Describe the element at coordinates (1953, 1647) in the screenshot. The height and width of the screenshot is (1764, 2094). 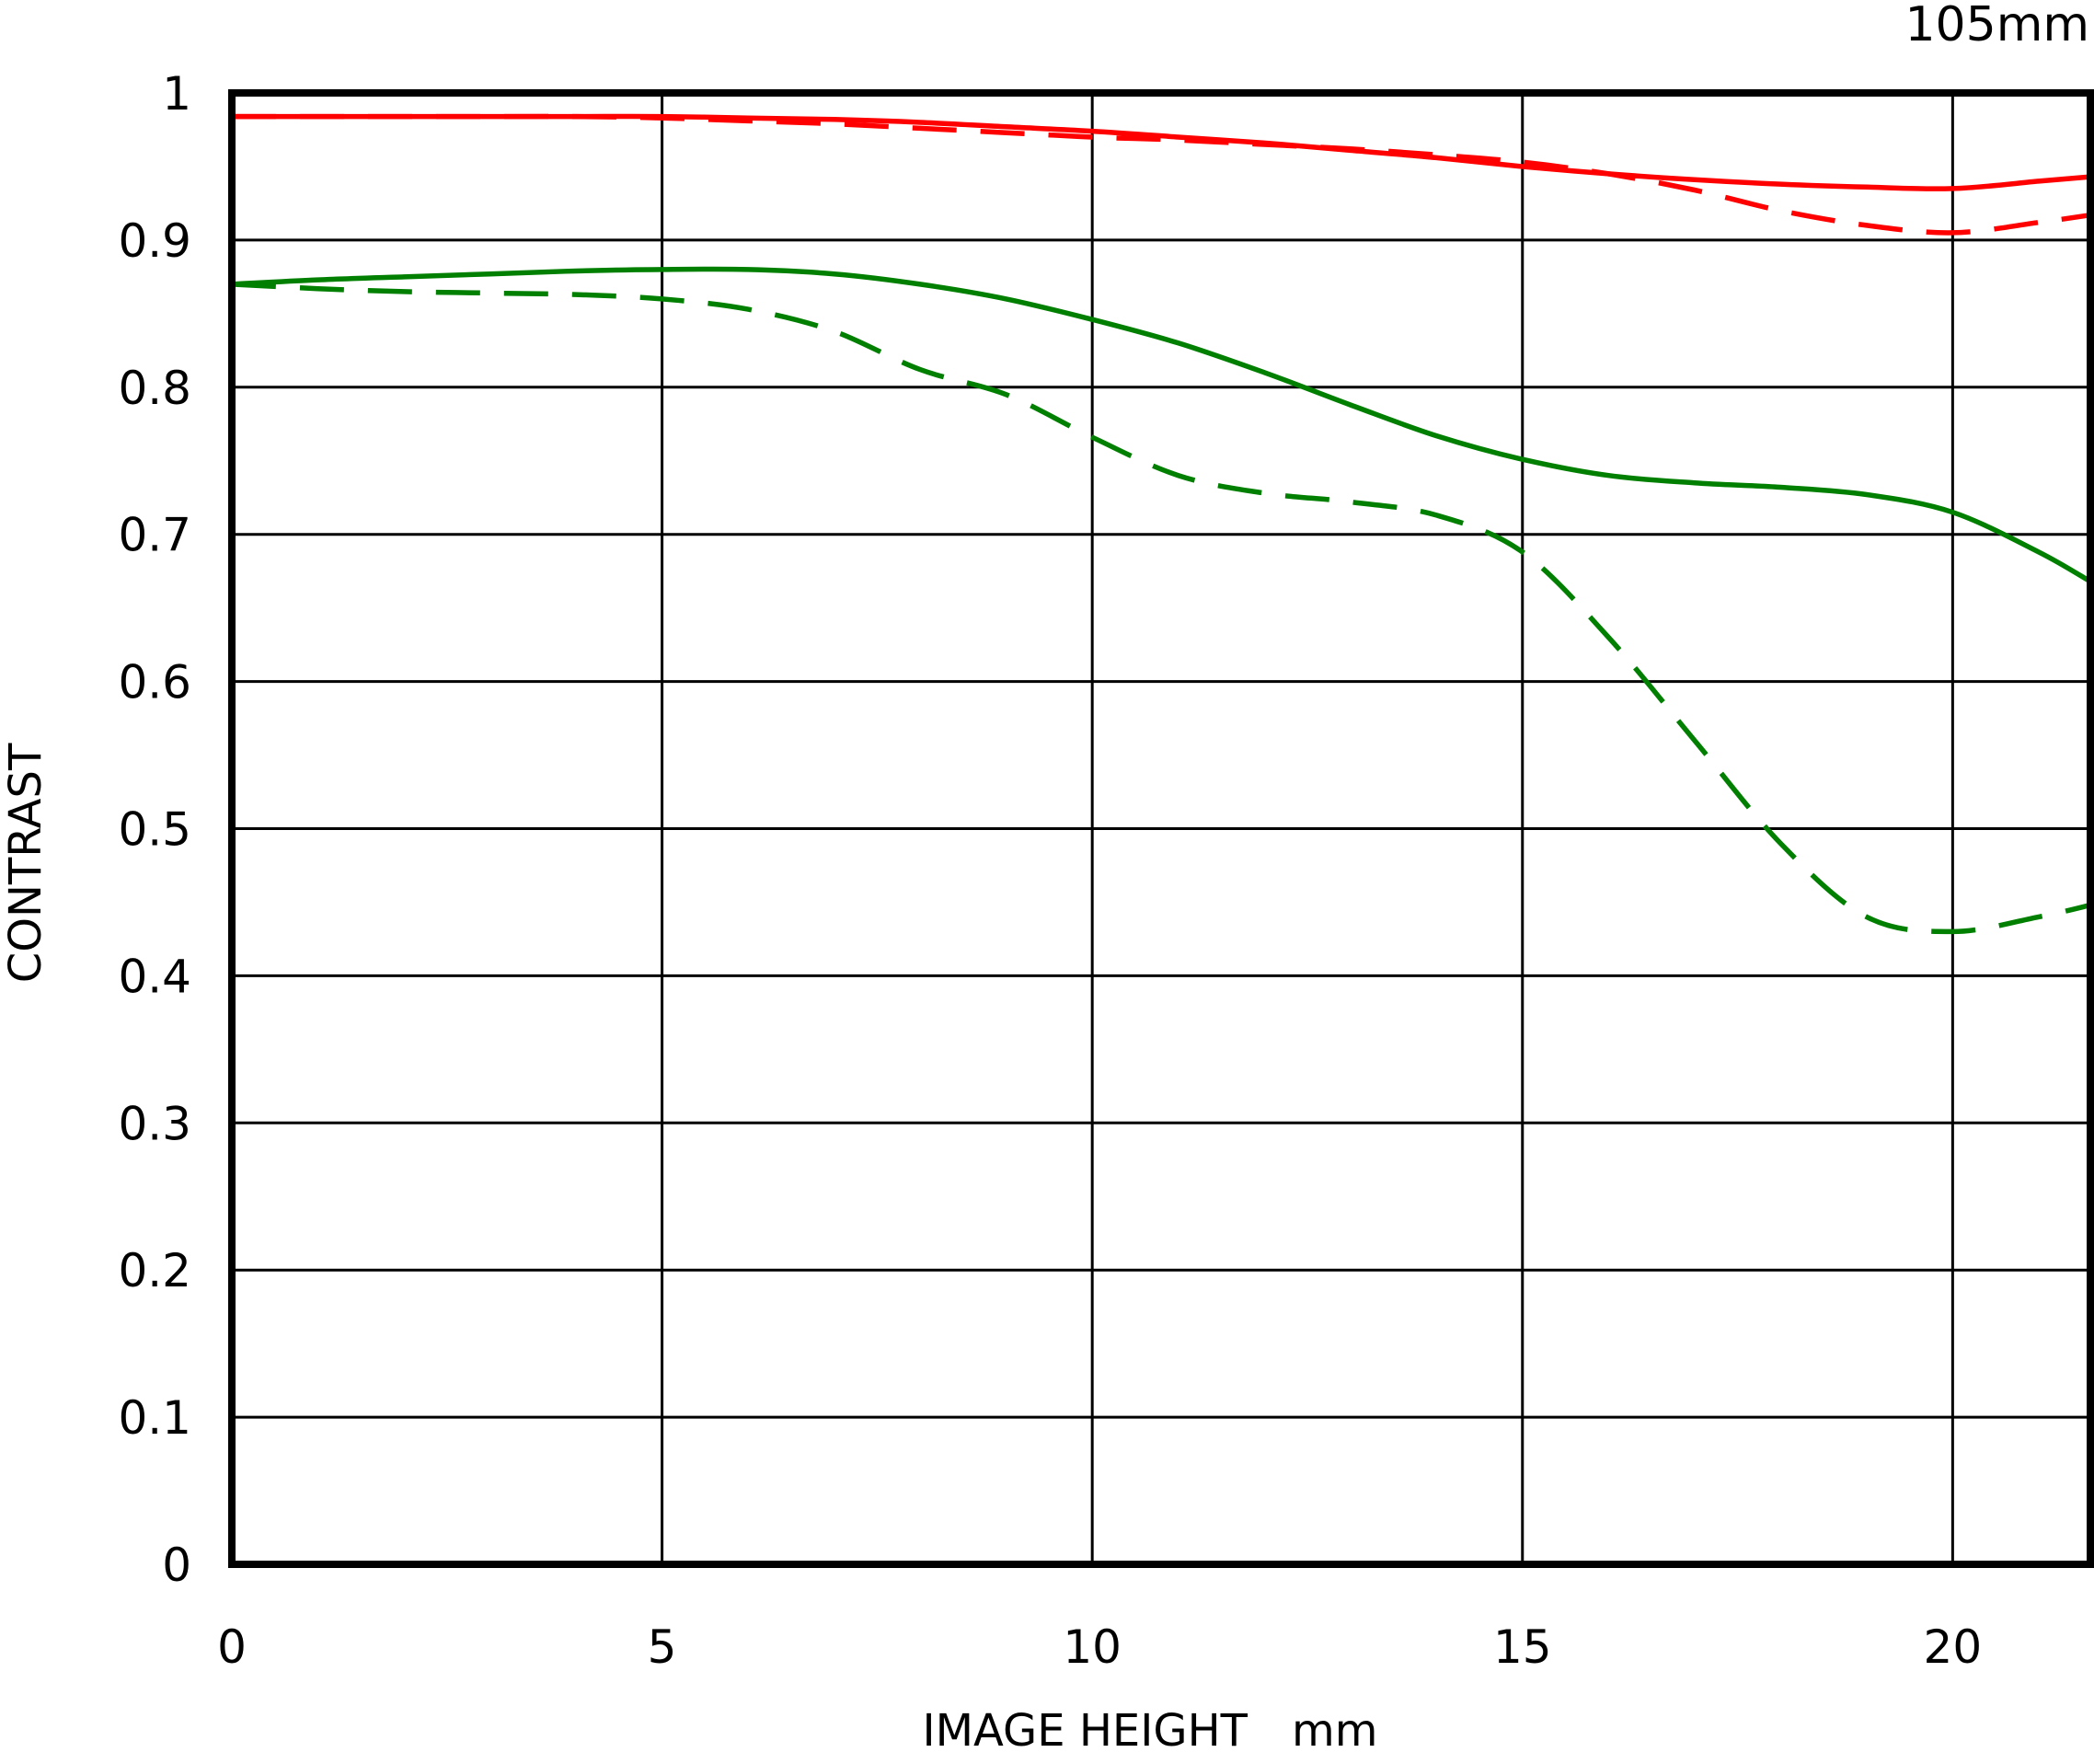
I see `x-tick-label: 20` at that location.